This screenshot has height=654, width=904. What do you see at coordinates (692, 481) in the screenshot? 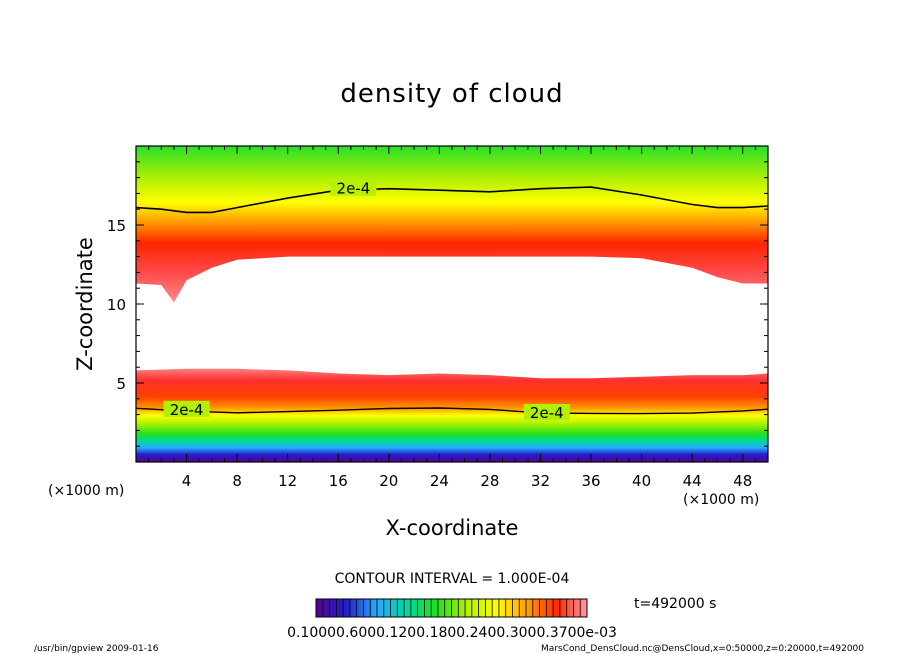
I see `x-tick-label: 44` at bounding box center [692, 481].